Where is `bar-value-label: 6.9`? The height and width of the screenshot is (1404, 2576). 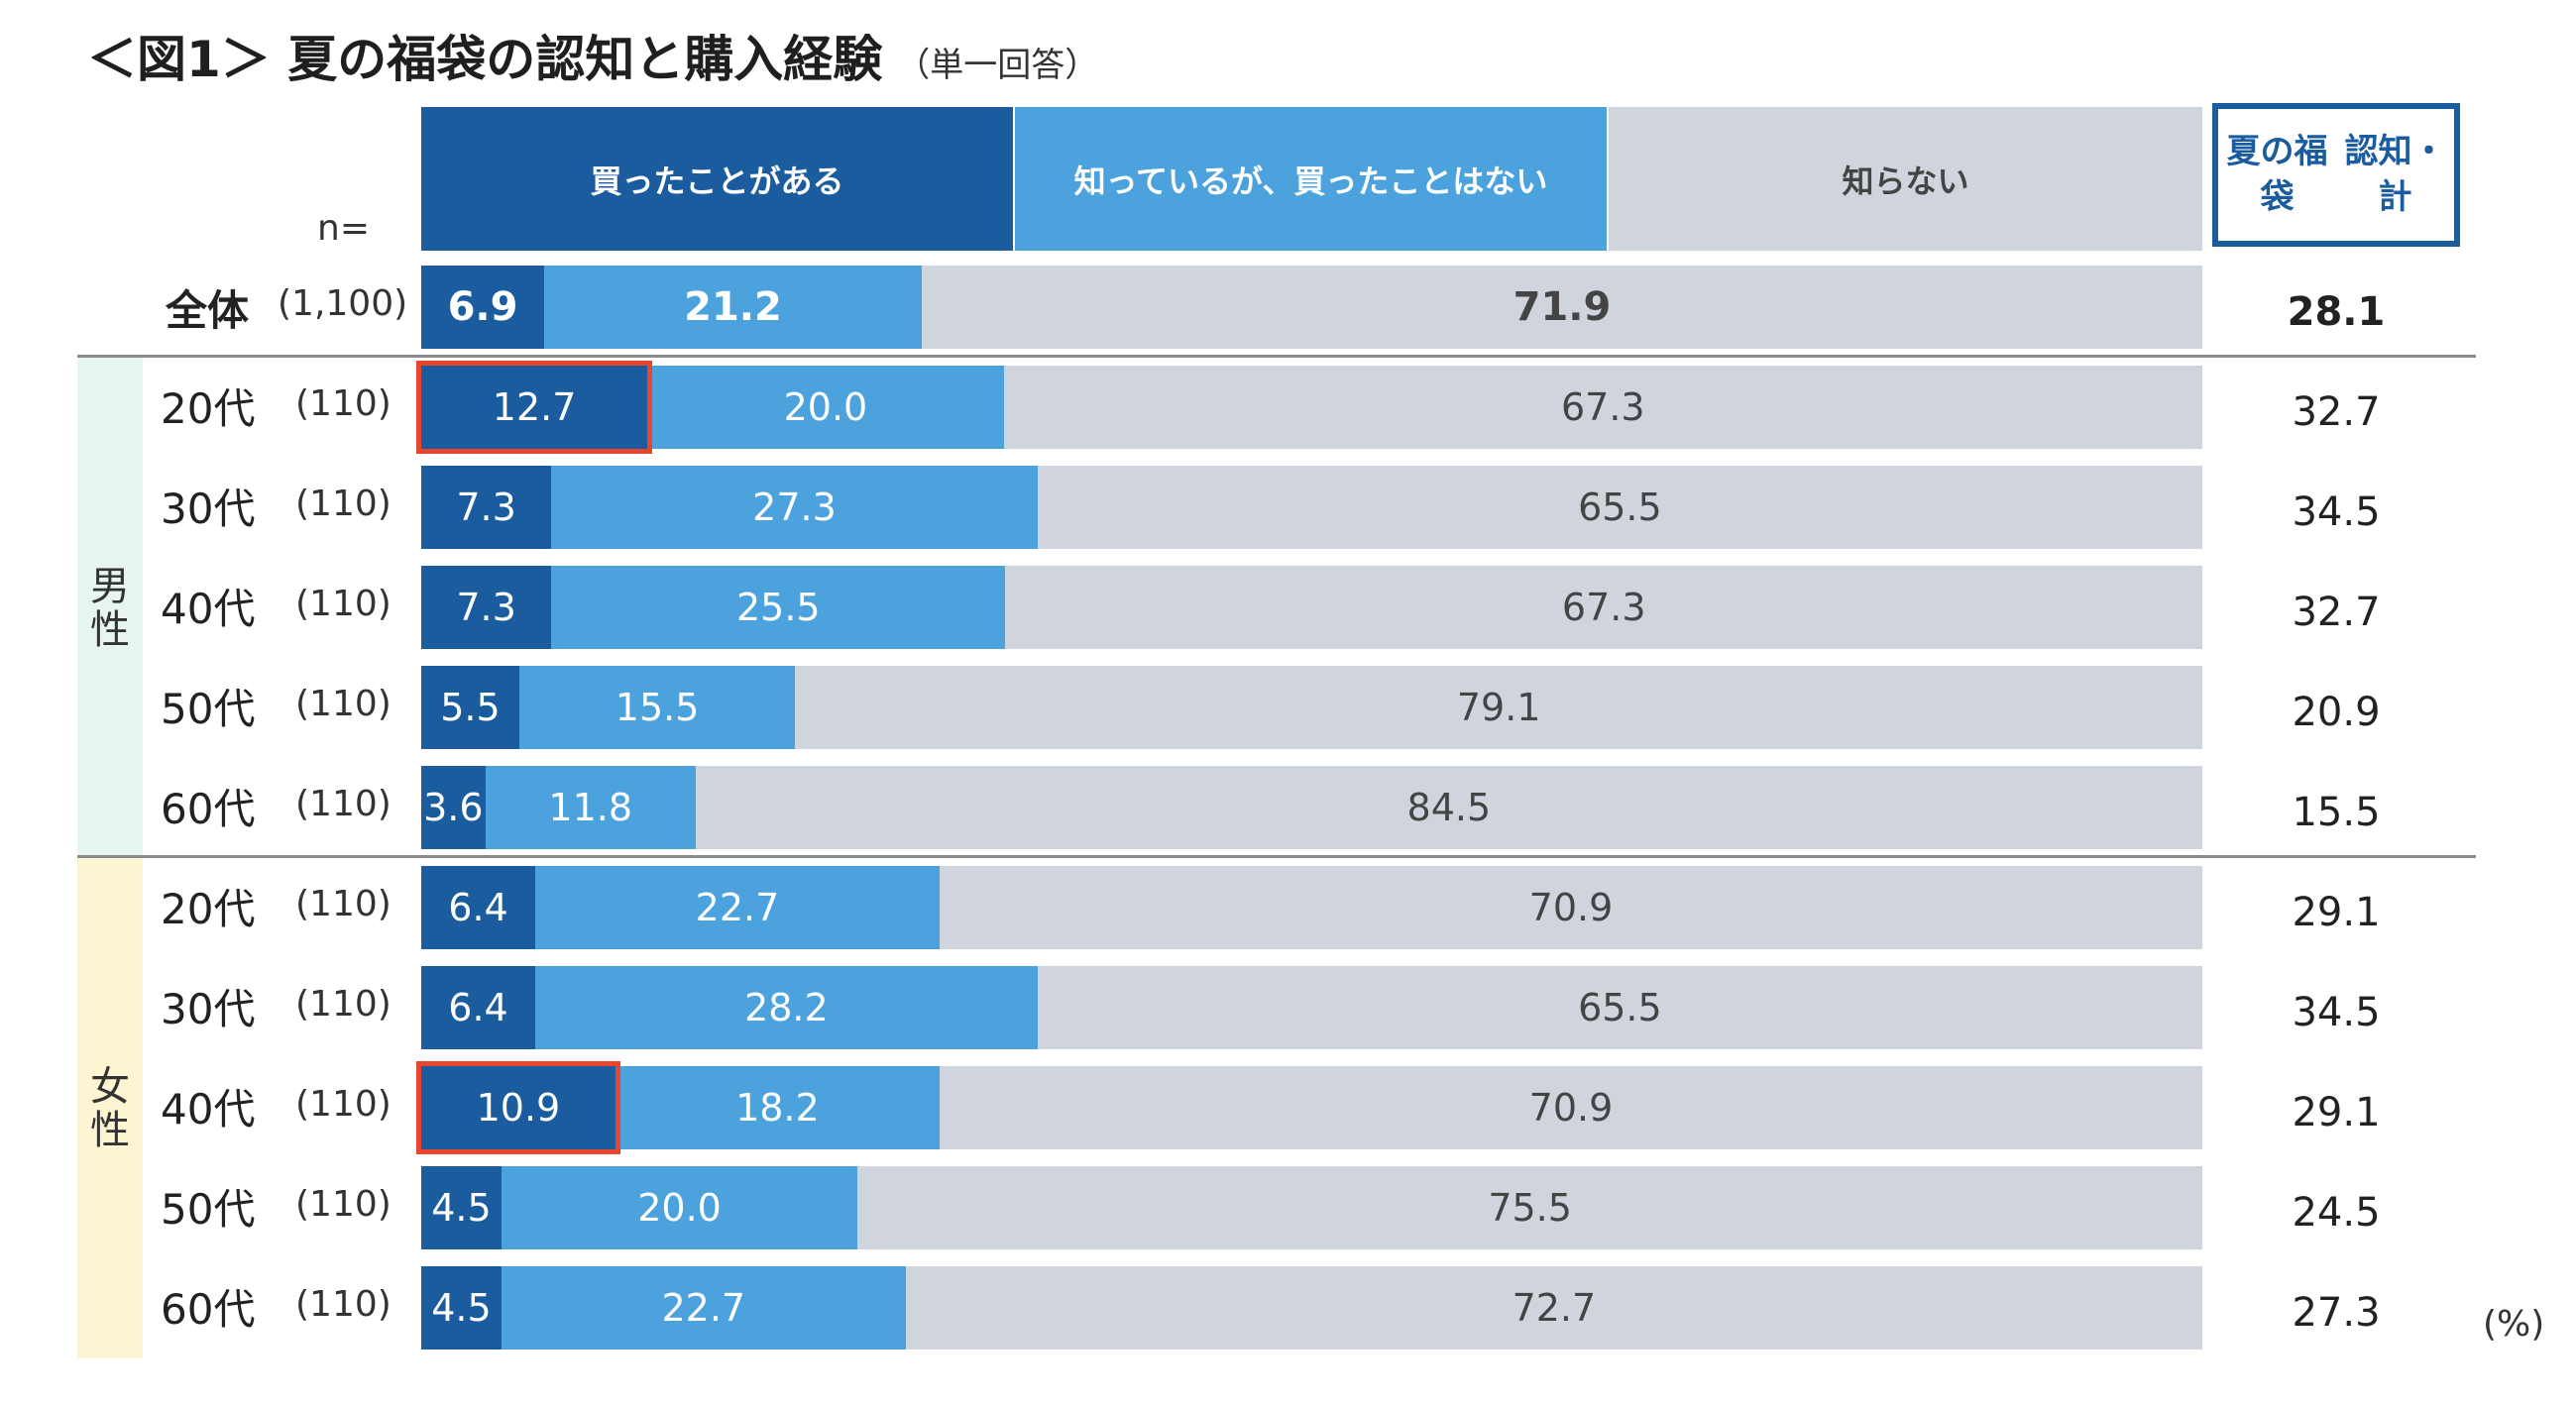
bar-value-label: 6.9 is located at coordinates (482, 307).